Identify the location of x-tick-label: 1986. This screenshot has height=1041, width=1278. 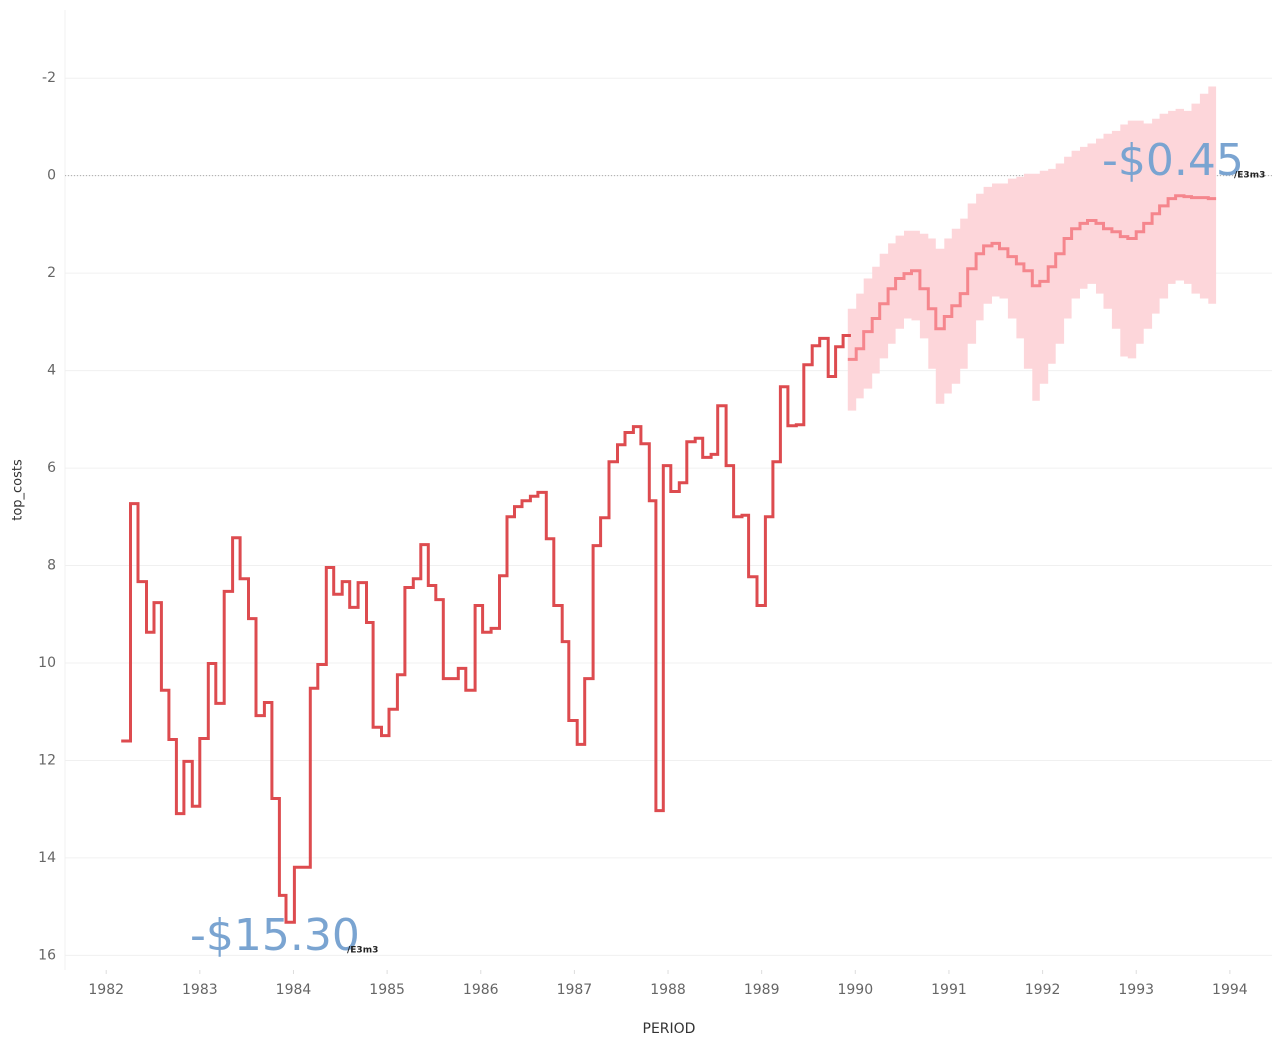
(481, 990).